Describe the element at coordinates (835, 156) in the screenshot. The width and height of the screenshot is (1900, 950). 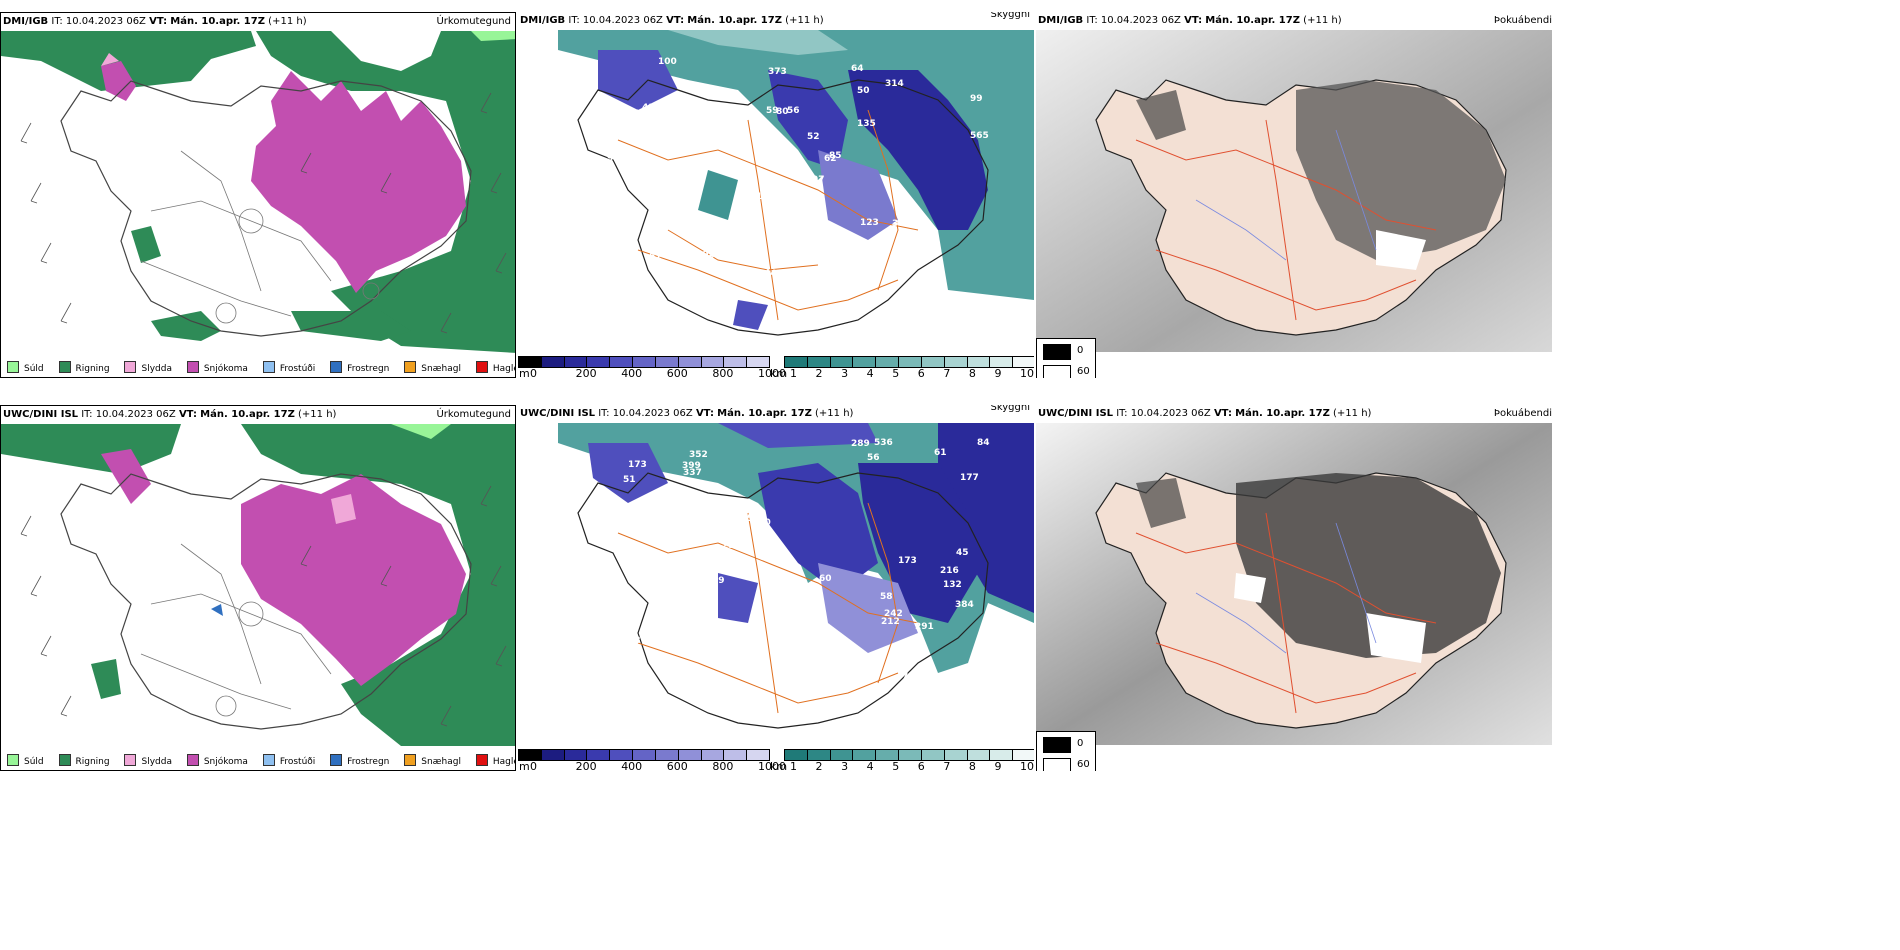
I see `cloud-height-label: 85` at that location.